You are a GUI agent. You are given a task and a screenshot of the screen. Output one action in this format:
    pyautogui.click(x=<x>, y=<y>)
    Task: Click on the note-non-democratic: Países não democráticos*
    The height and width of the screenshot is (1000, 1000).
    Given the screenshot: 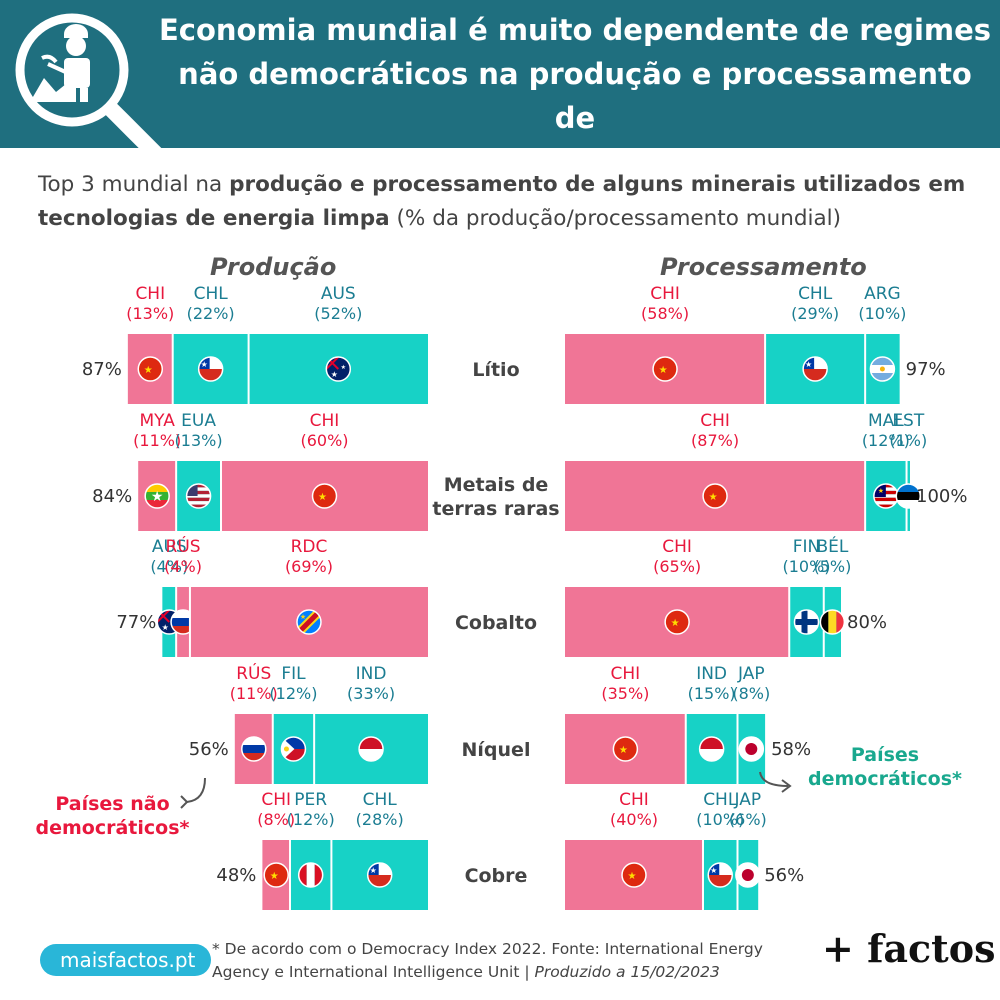 What is the action you would take?
    pyautogui.click(x=112, y=816)
    